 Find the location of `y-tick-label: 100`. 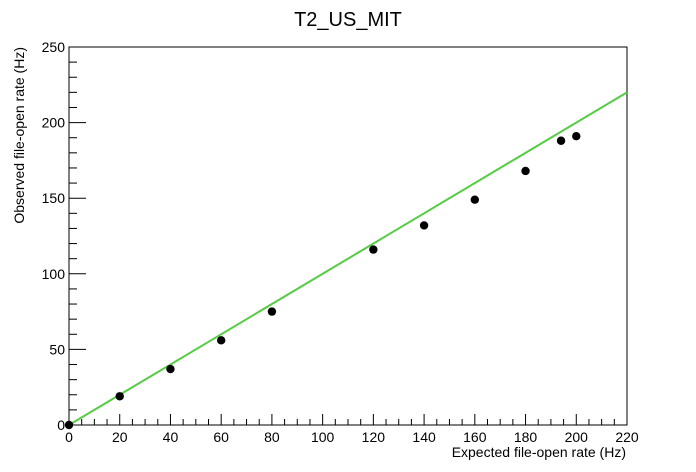

y-tick-label: 100 is located at coordinates (54, 274).